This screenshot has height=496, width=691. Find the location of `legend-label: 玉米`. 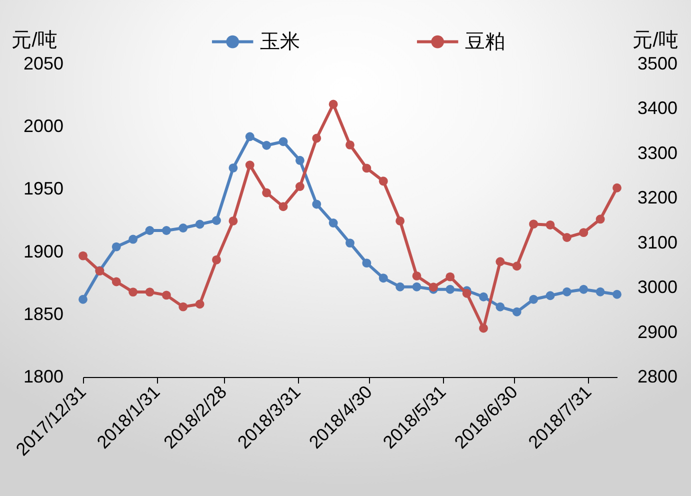

legend-label: 玉米 is located at coordinates (280, 41).